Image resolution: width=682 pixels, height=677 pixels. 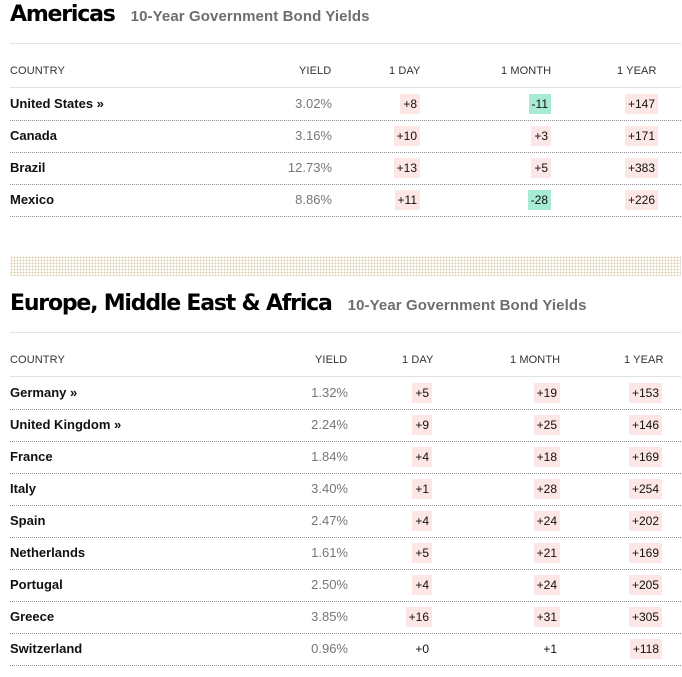 What do you see at coordinates (48, 552) in the screenshot?
I see `country-name: Netherlands` at bounding box center [48, 552].